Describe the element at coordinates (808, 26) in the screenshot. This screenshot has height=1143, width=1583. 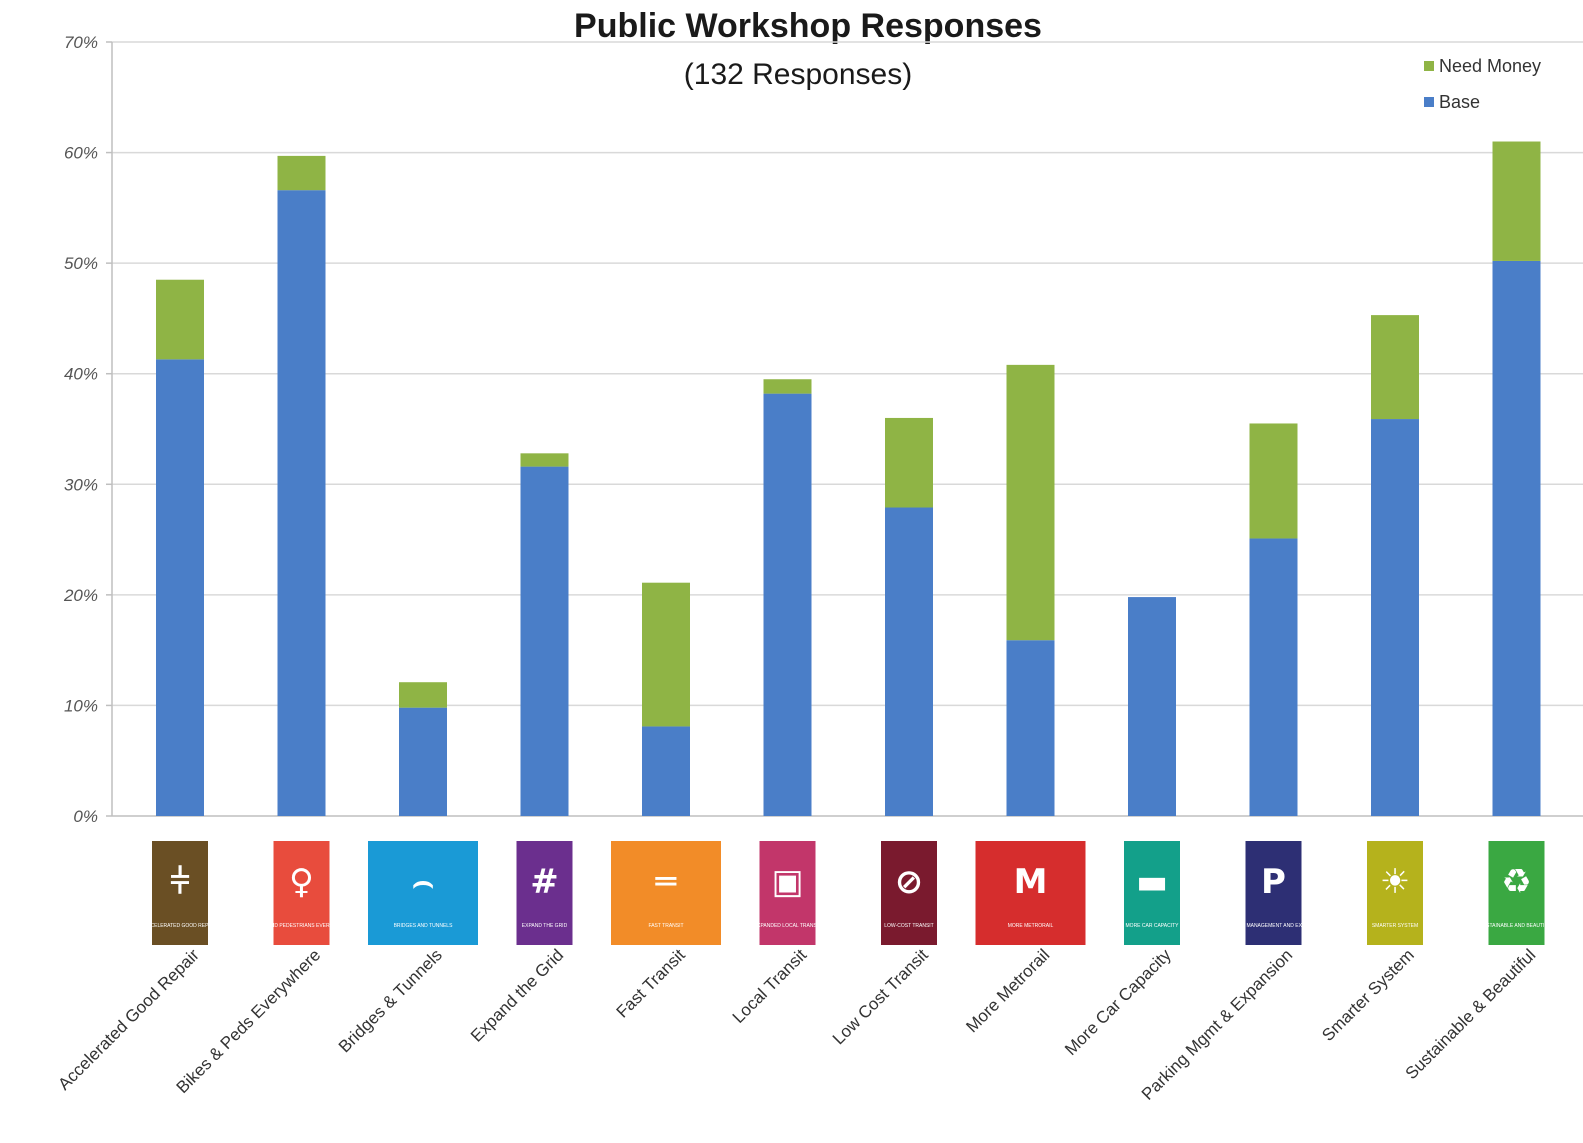
I see `chart-title: Public Workshop Responses` at that location.